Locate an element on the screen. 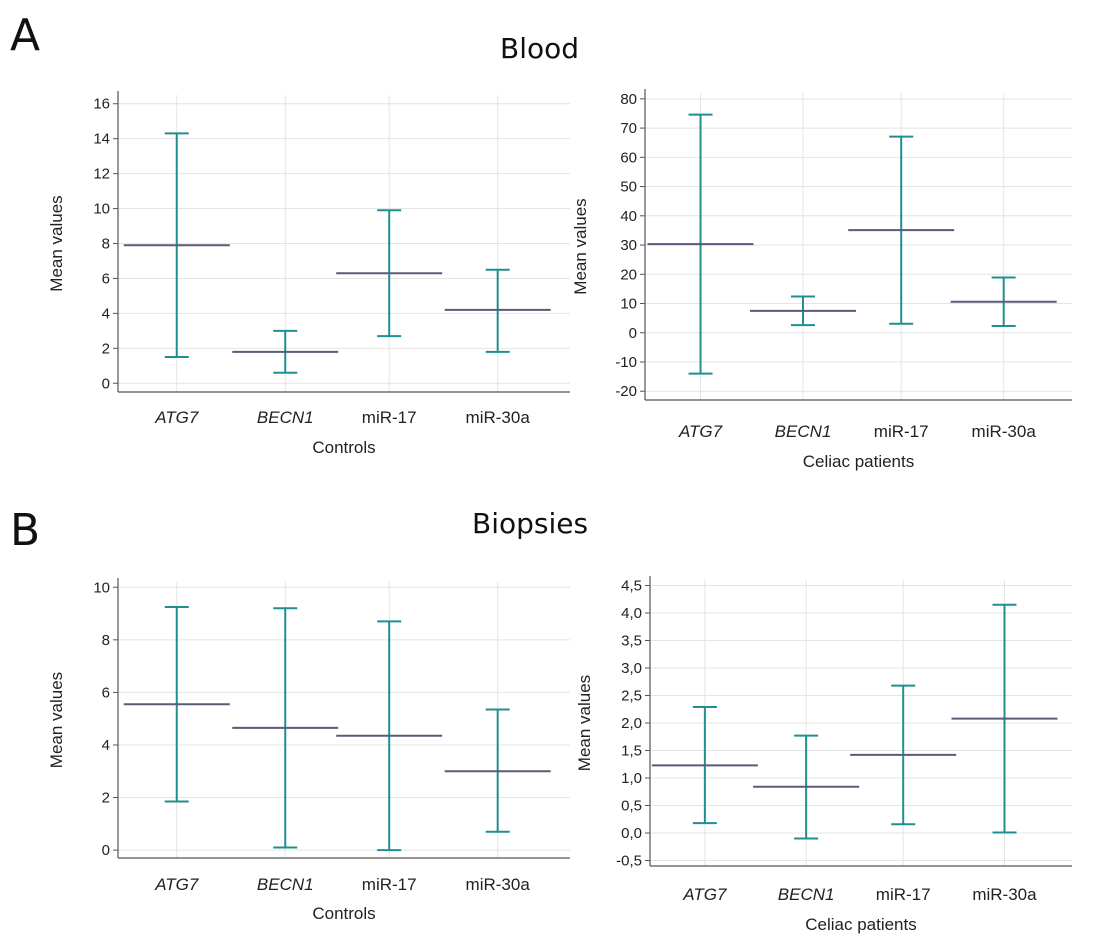 The width and height of the screenshot is (1094, 939). chart1-ytick-label: 6 is located at coordinates (106, 278).